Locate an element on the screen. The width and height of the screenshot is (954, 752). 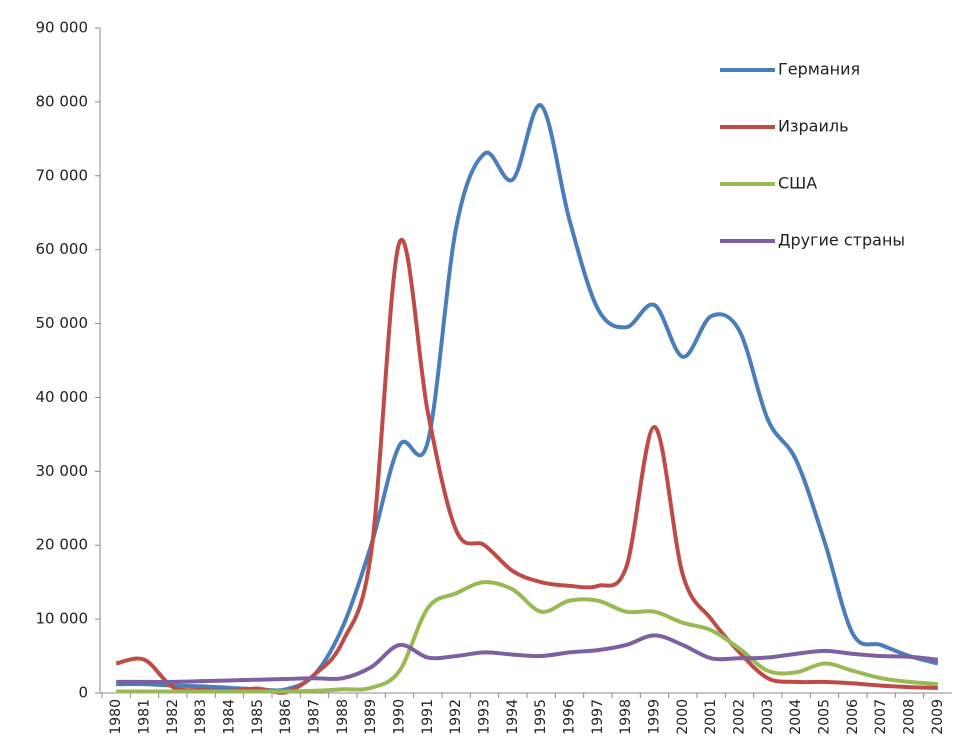
y-tick-label: 80 000 is located at coordinates (62, 101).